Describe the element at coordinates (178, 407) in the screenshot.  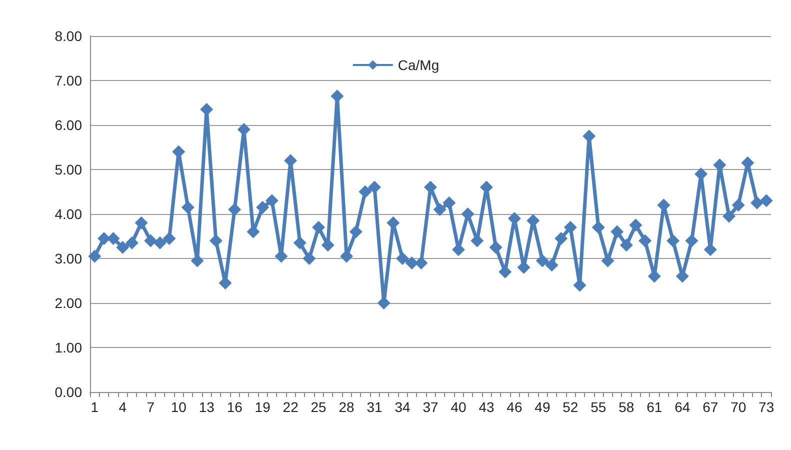
I see `x-tick-label: 10` at that location.